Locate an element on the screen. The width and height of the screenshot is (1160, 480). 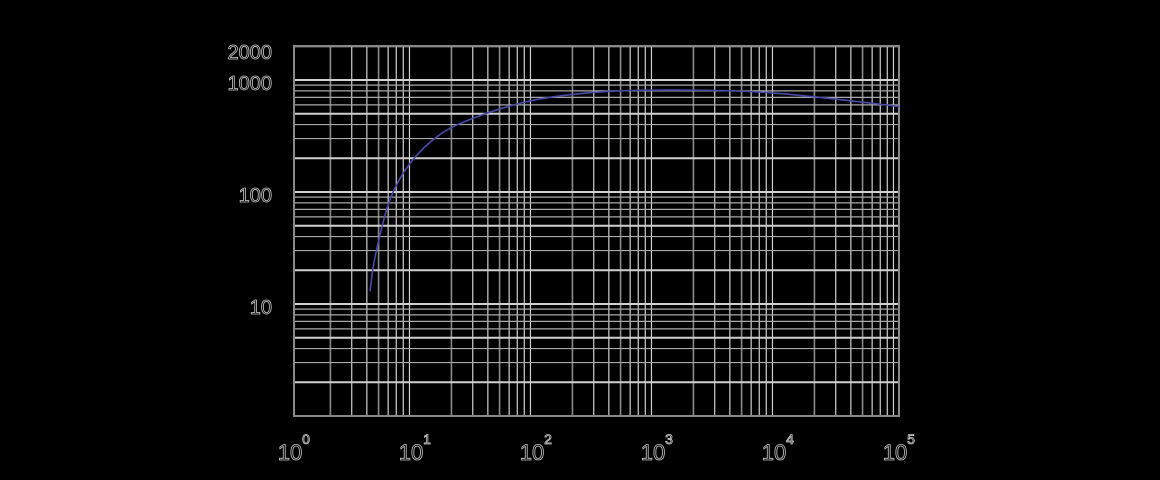
x-tick-label: 10³ is located at coordinates (656, 448).